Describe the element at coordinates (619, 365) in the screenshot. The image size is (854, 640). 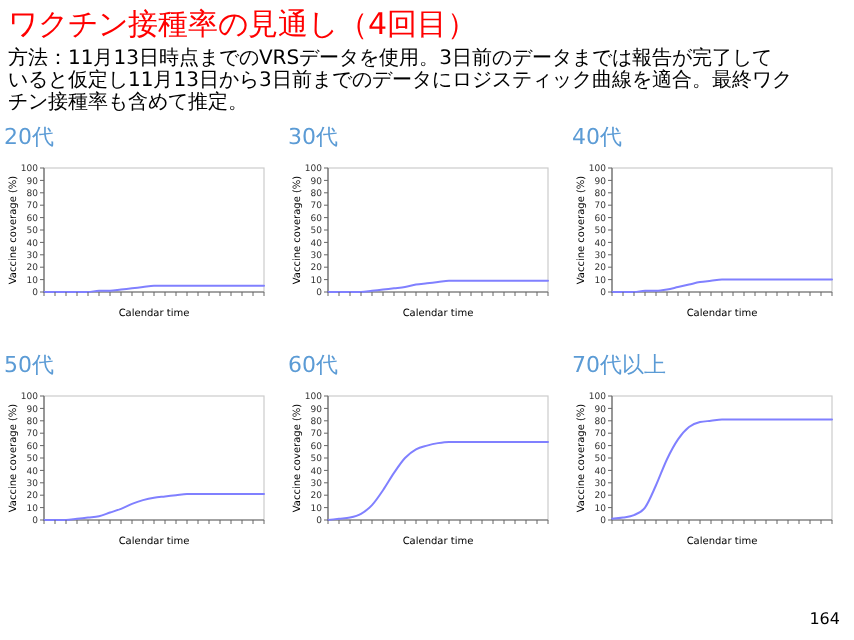
I see `chart-title: 70代以上` at that location.